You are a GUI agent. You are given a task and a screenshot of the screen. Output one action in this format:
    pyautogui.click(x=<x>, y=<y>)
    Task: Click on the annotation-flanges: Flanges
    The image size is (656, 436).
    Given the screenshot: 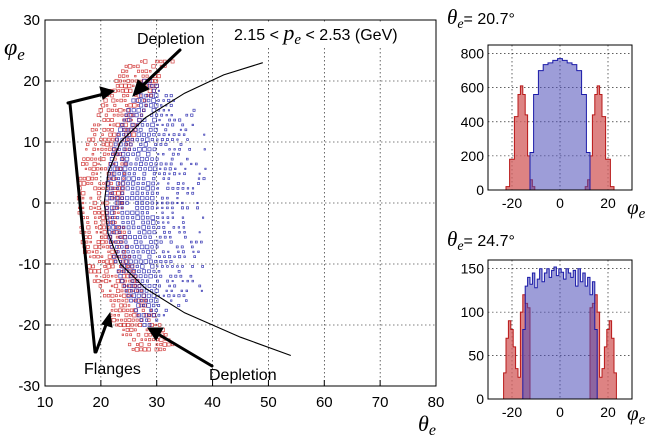 What is the action you would take?
    pyautogui.click(x=112, y=369)
    